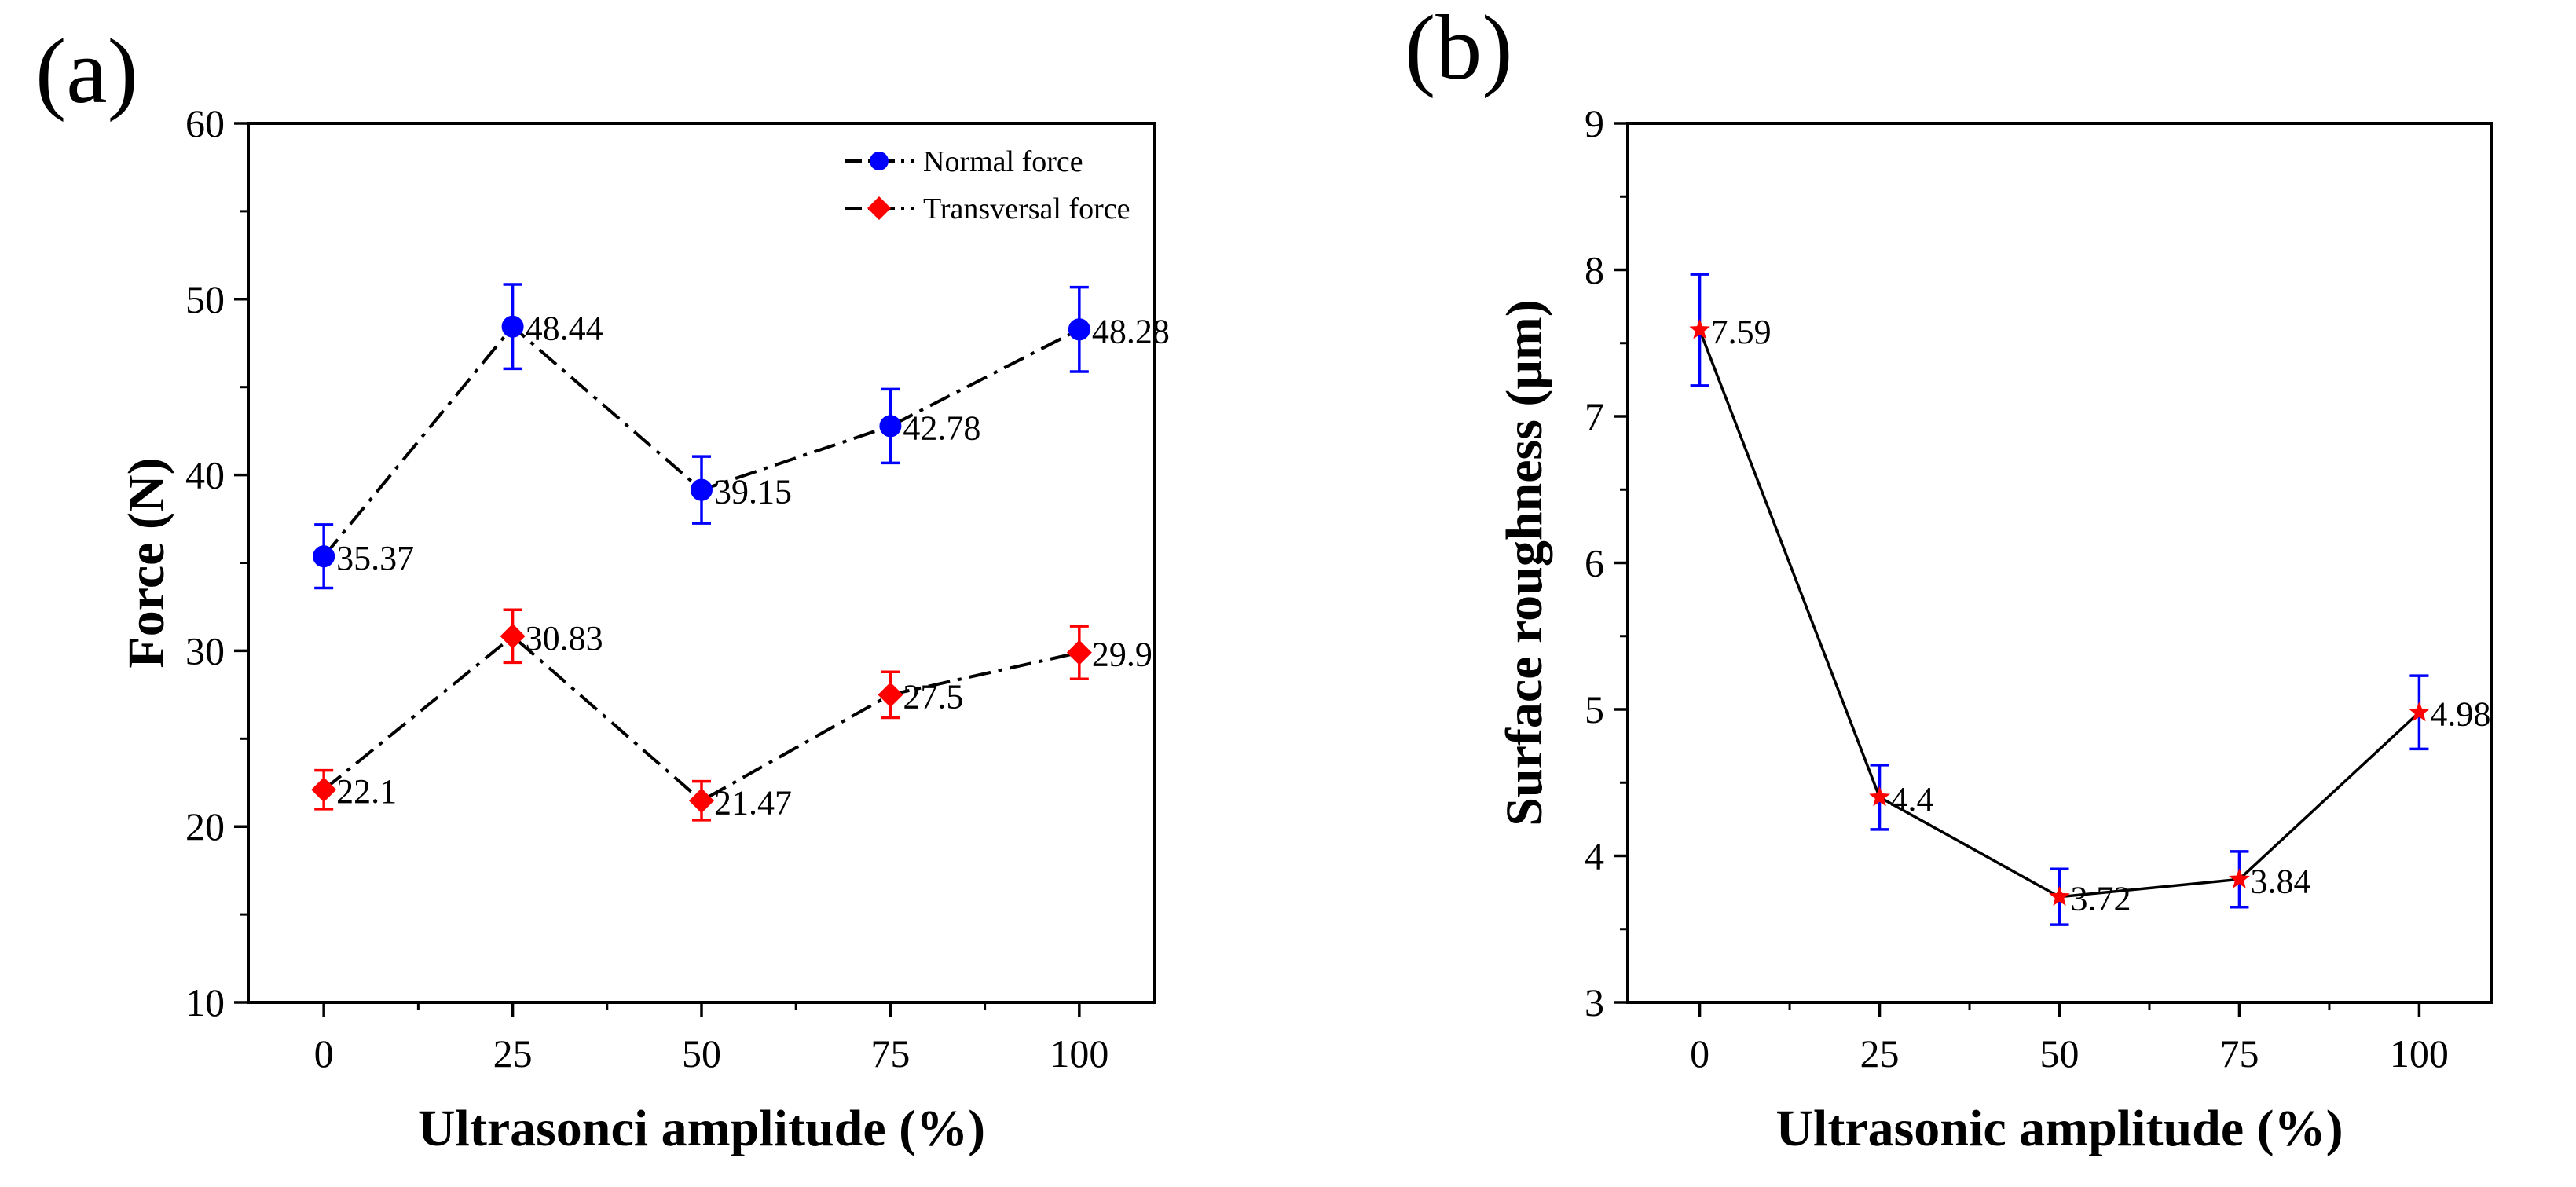  Describe the element at coordinates (1594, 270) in the screenshot. I see `y-tick-label: 8` at that location.